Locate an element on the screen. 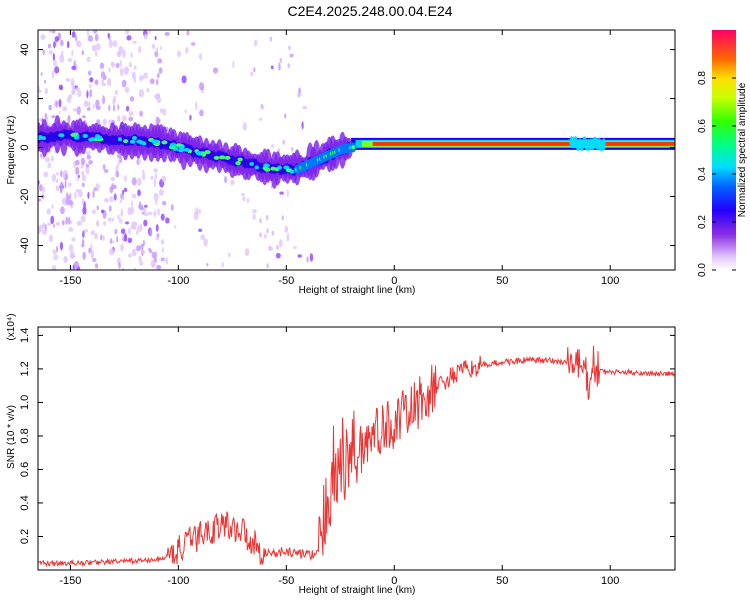  y-tick-label: 20 is located at coordinates (25, 98).